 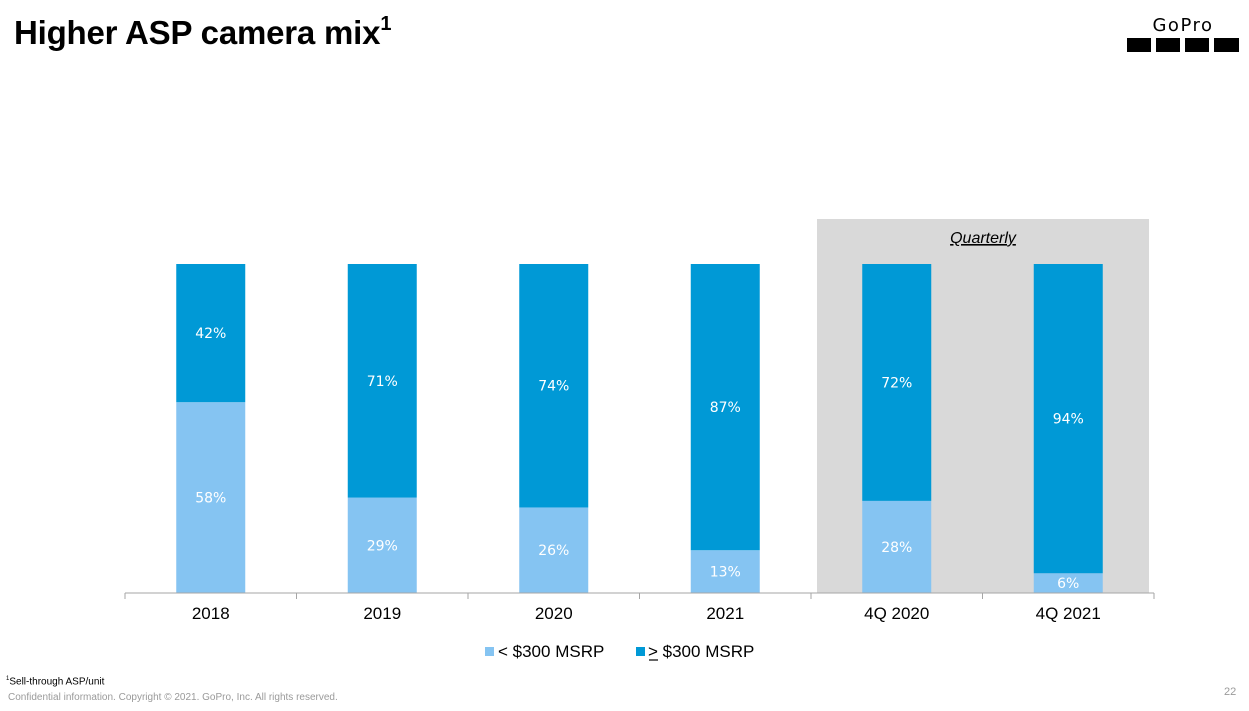 I want to click on gopro-logo: GoPro, so click(x=1183, y=33).